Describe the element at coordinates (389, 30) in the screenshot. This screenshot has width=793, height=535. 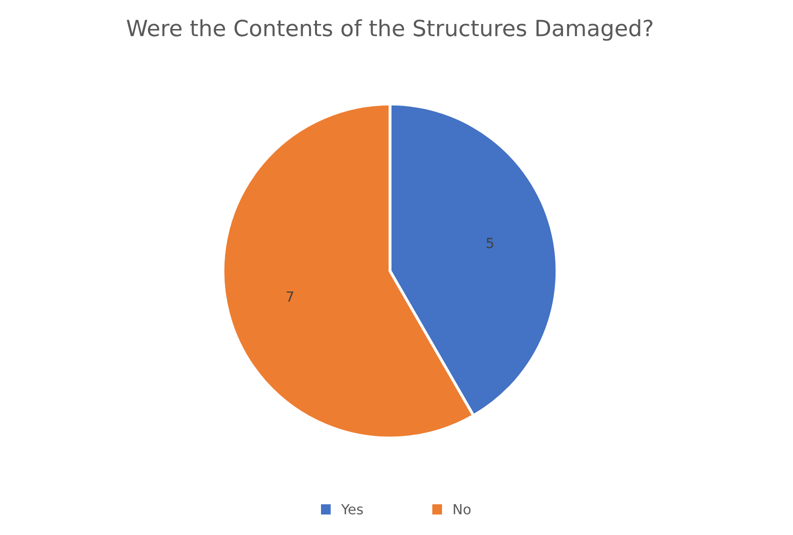
I see `chart-title: Were the Contents of the Structures Damaged?` at that location.